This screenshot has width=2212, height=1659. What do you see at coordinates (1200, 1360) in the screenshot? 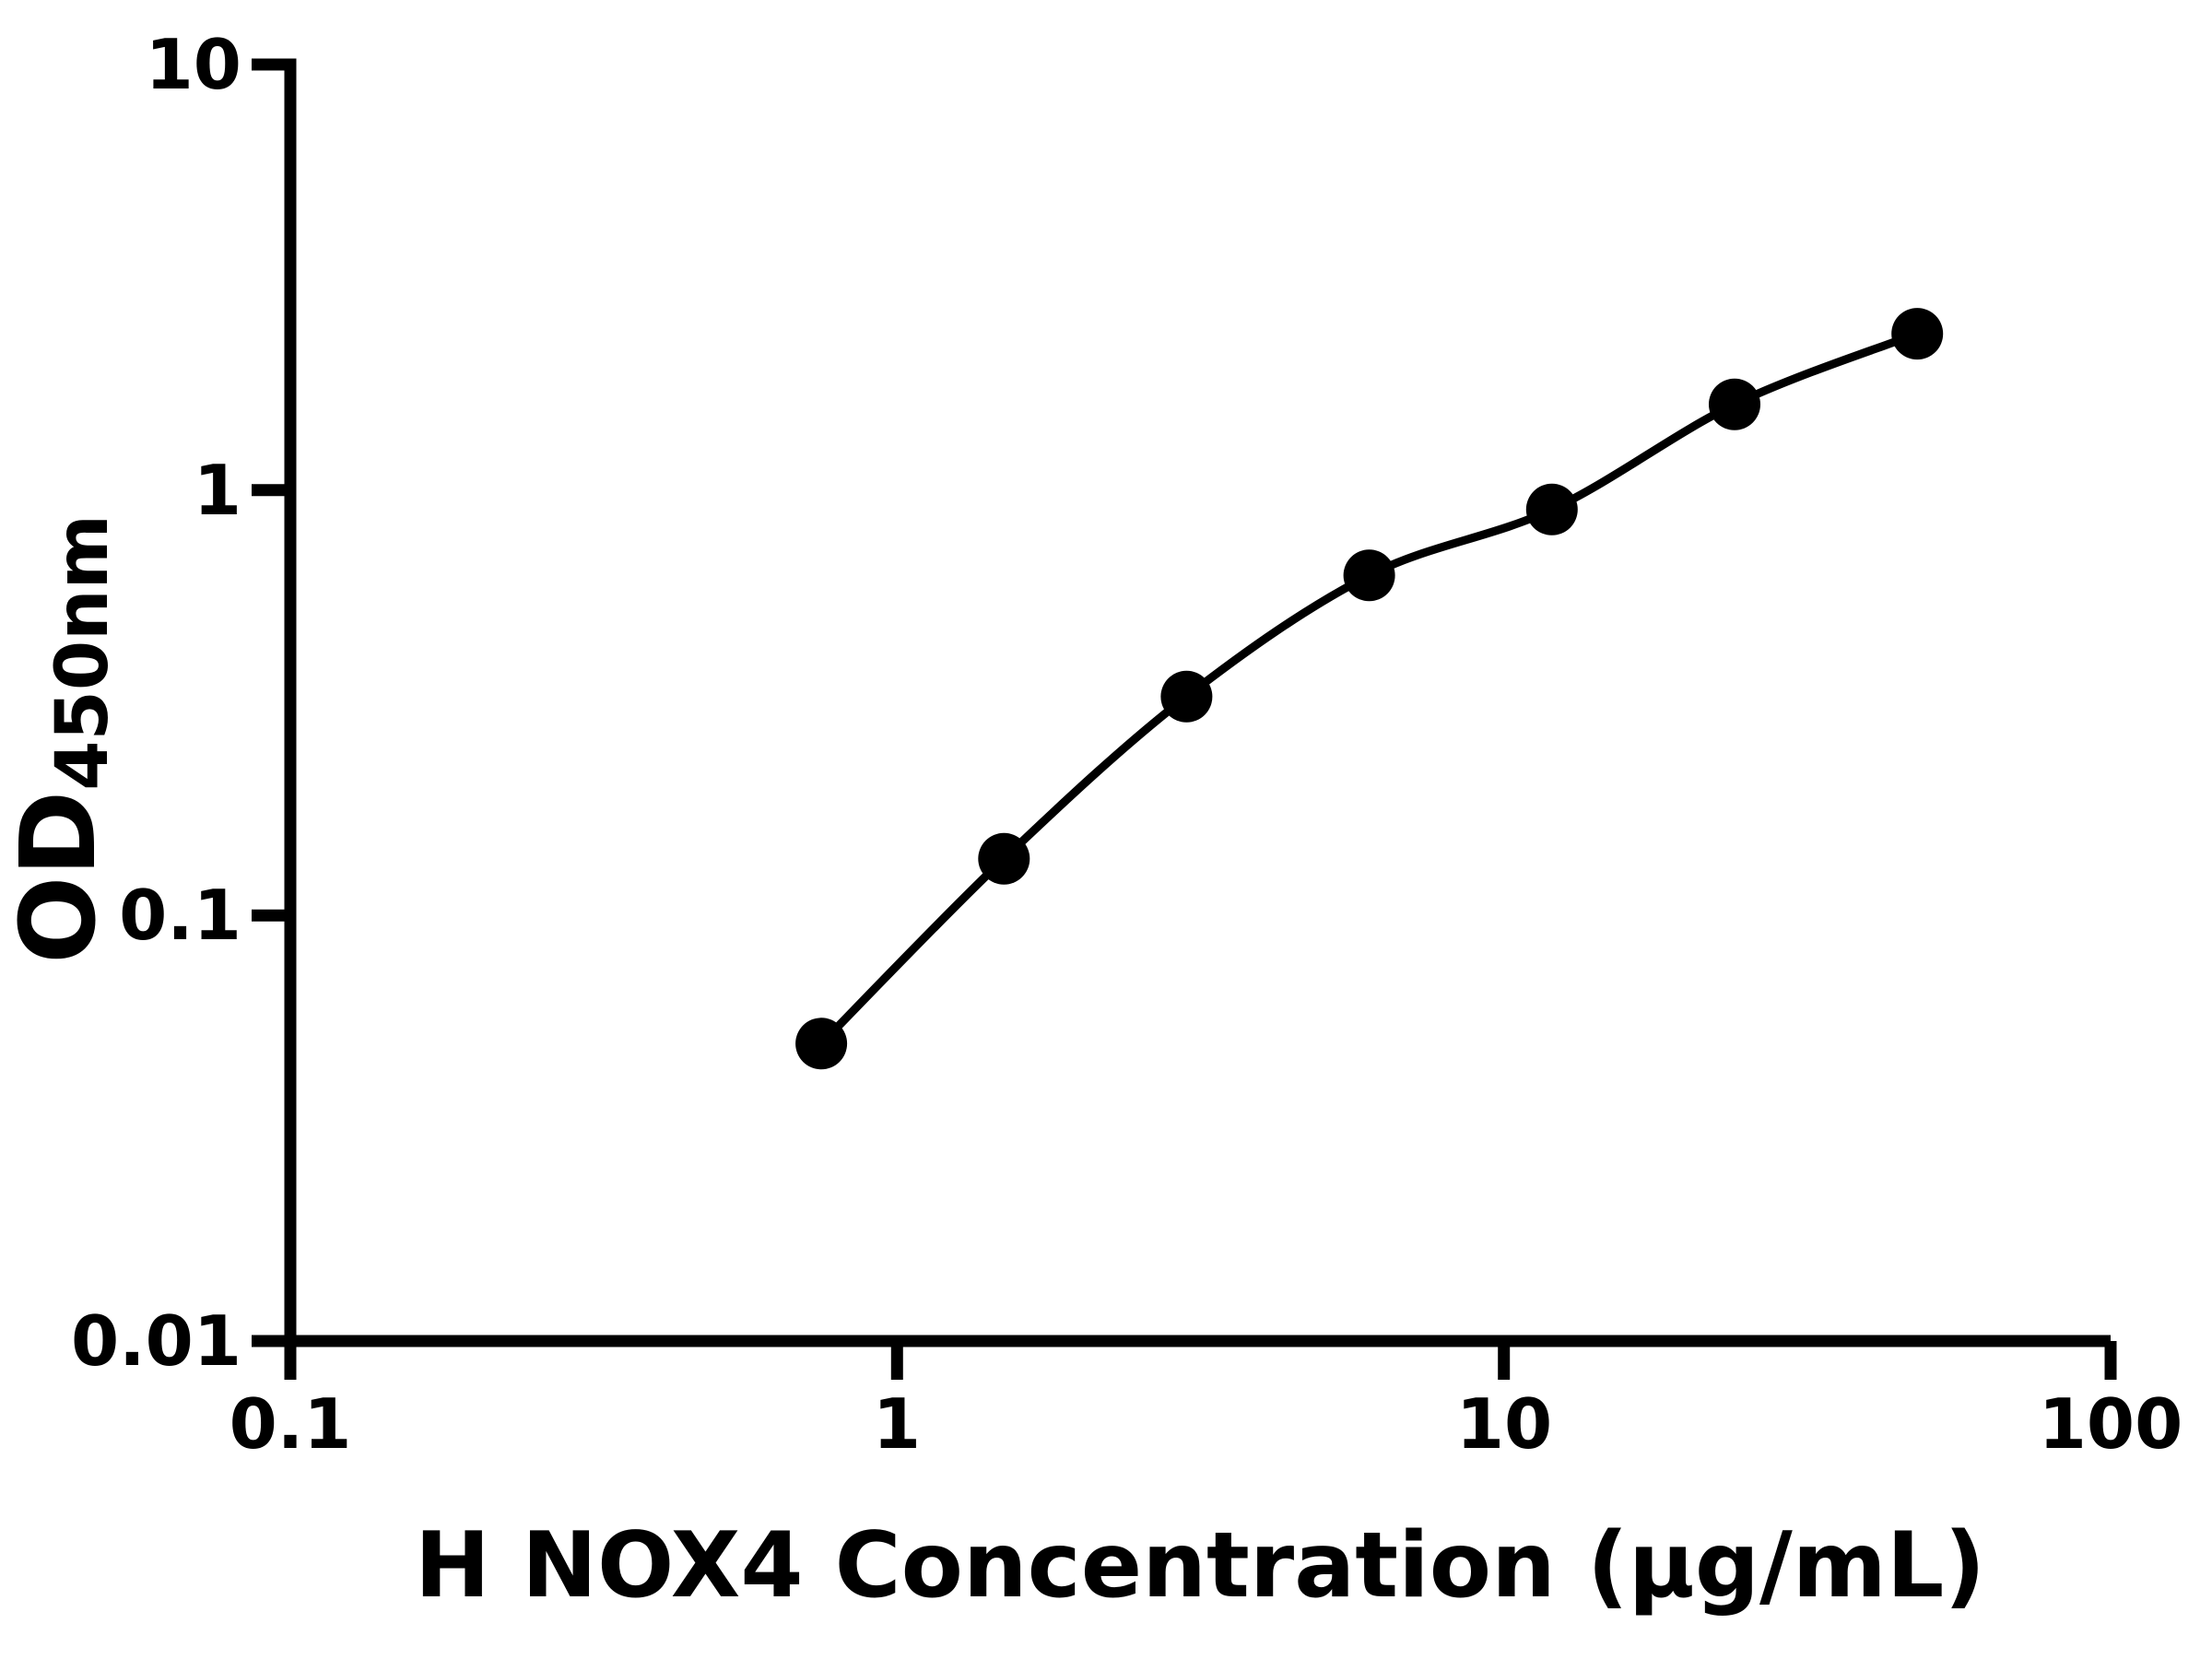
I see `x-ticks` at bounding box center [1200, 1360].